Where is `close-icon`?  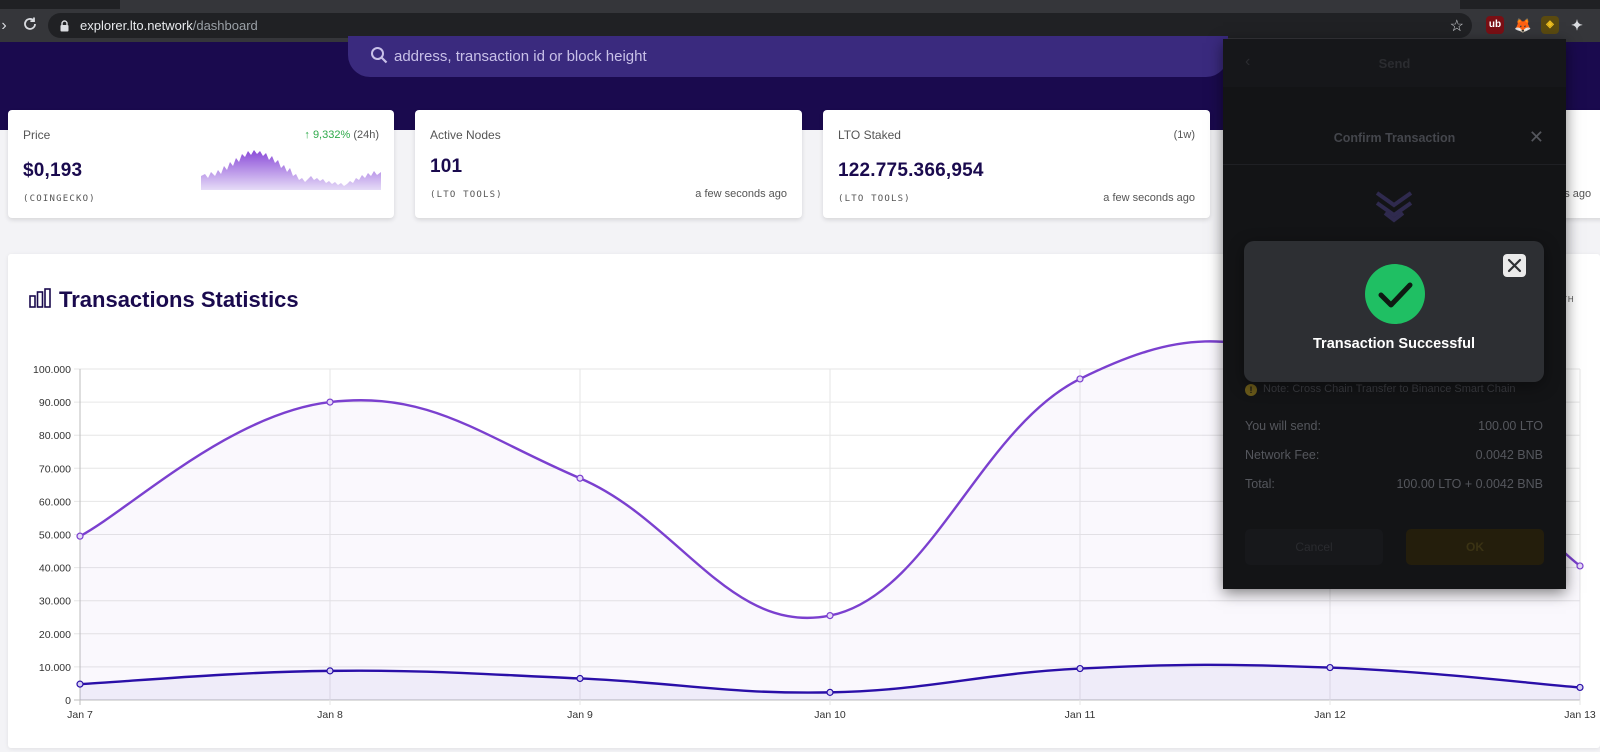 close-icon is located at coordinates (1514, 265).